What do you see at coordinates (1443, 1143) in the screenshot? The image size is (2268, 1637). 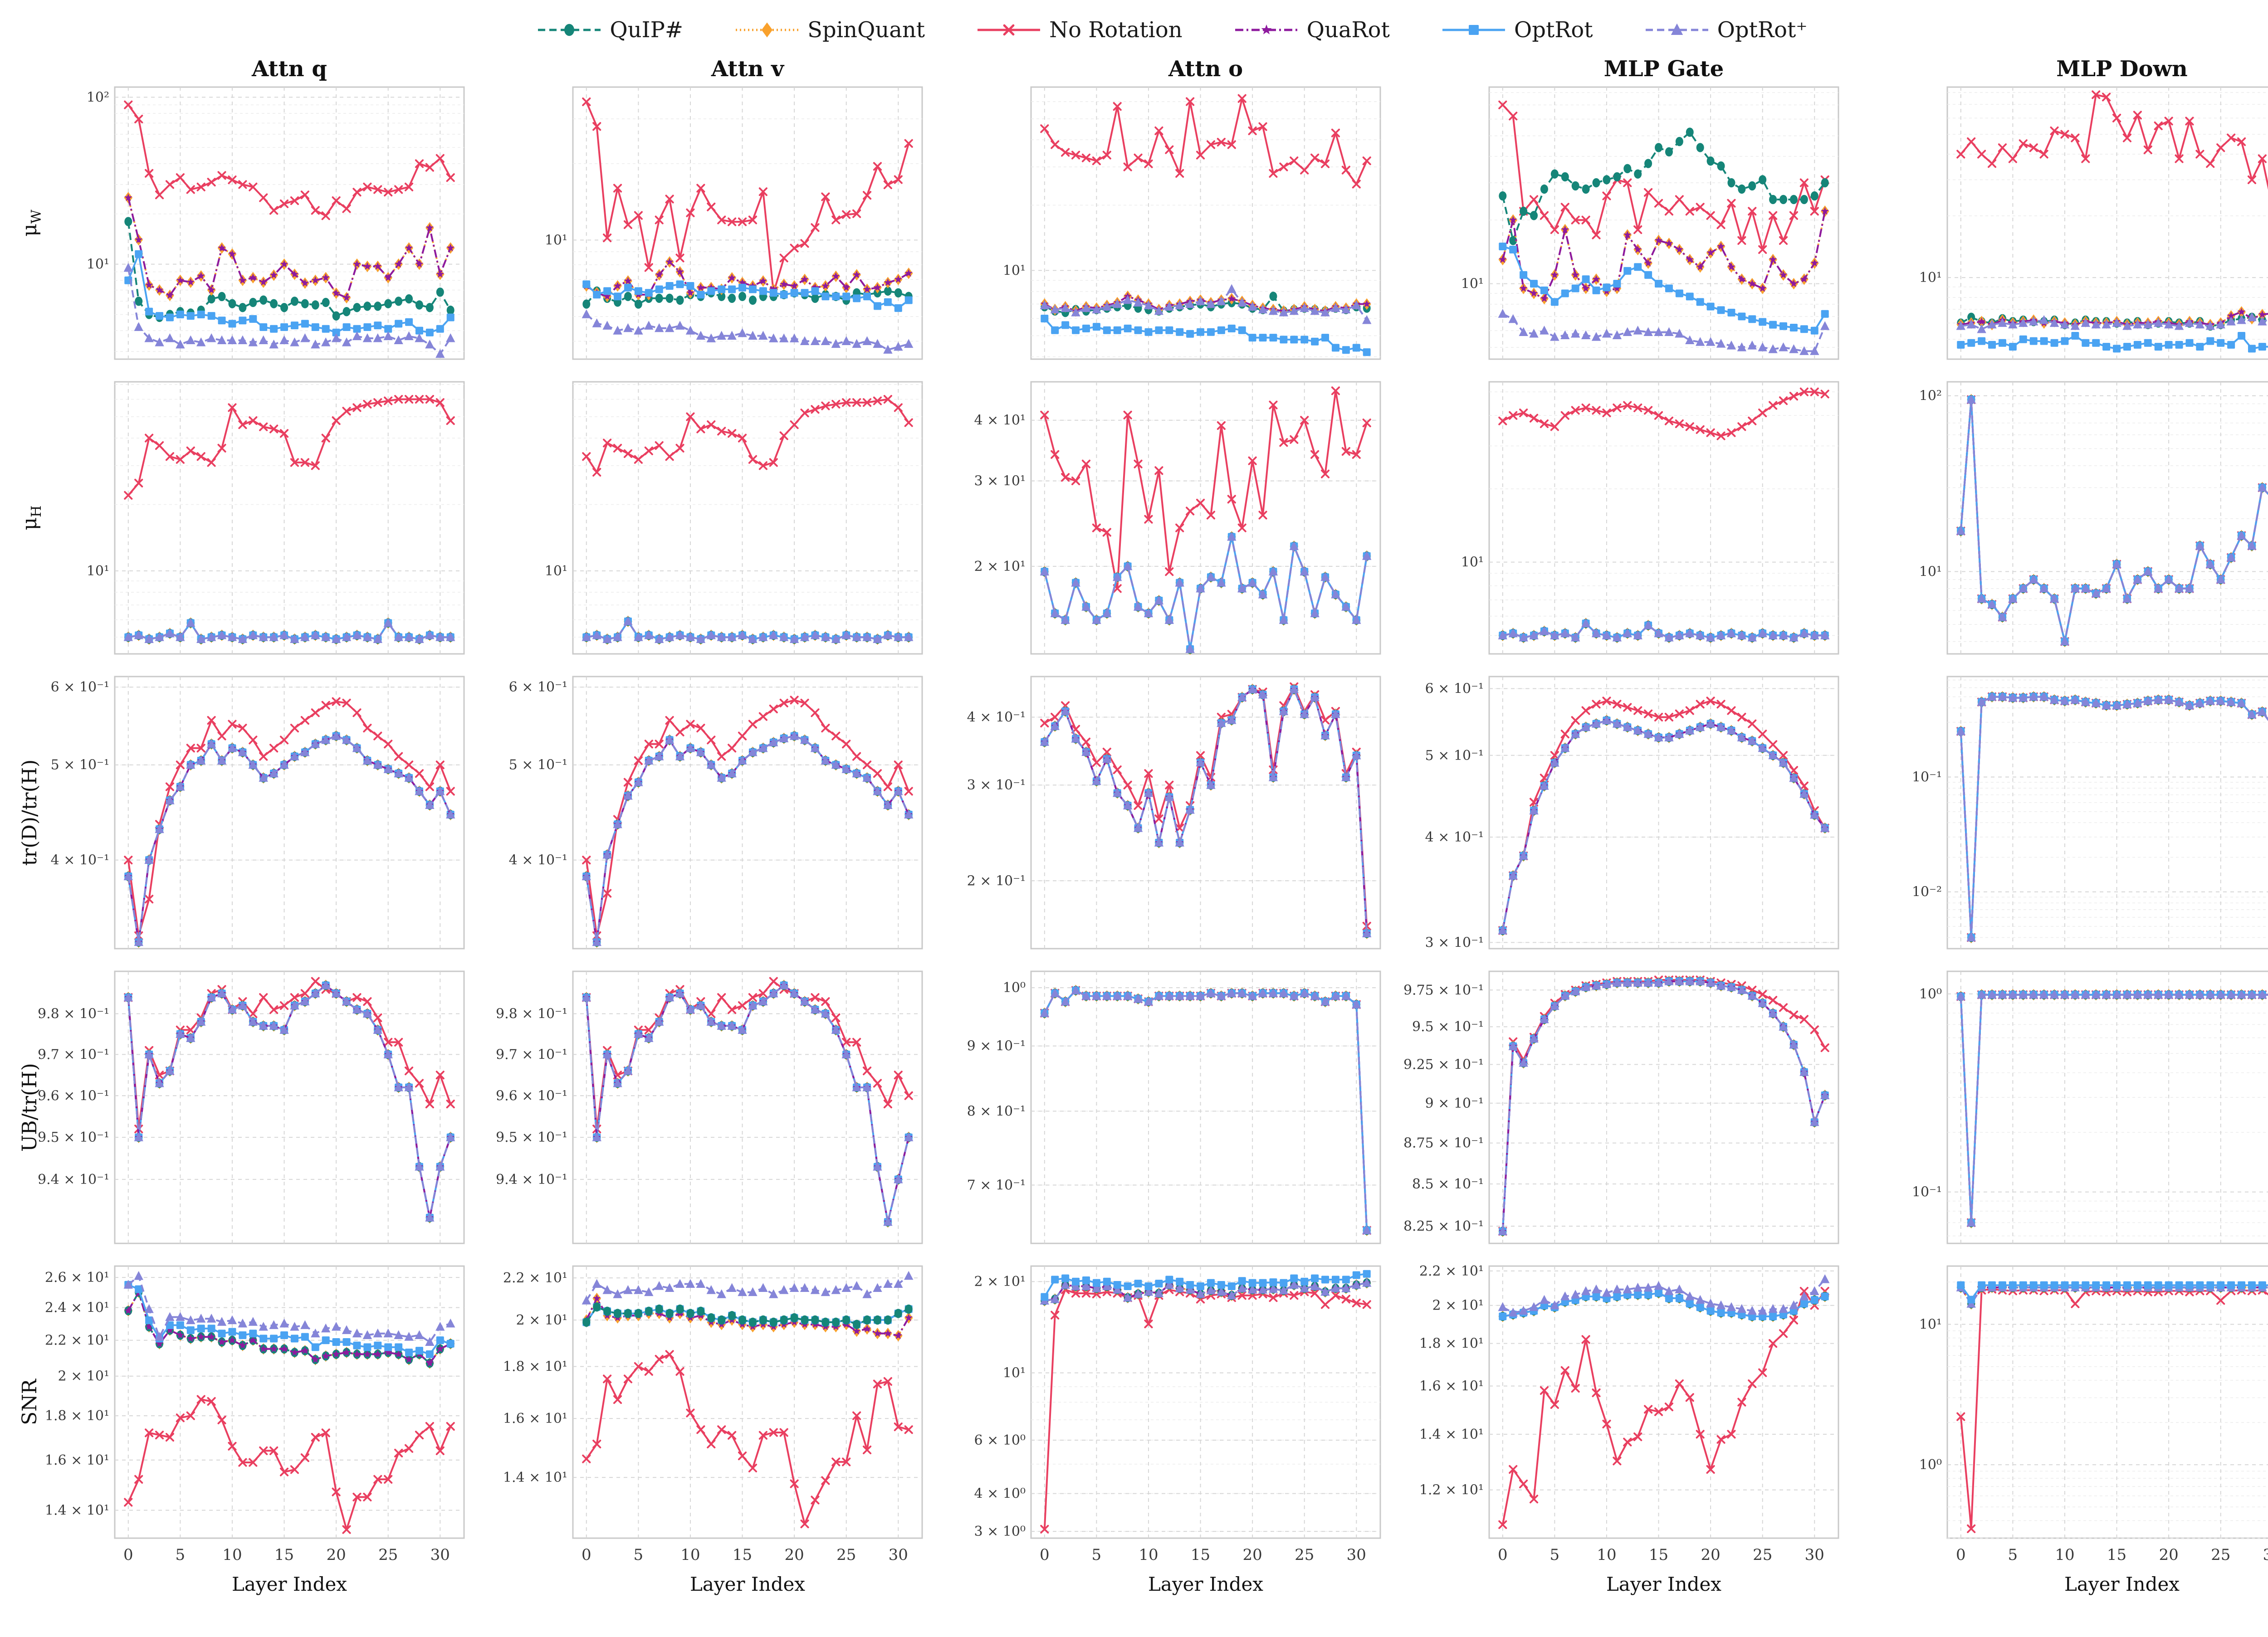 I see `y-tick-label: 8.75 × 10⁻¹` at bounding box center [1443, 1143].